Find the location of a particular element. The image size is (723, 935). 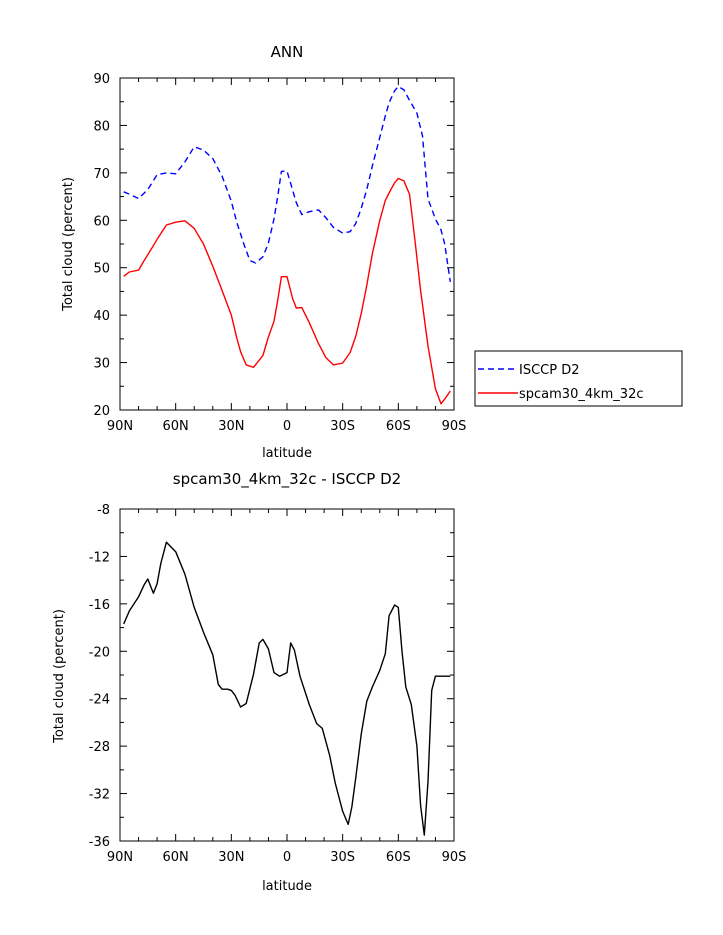

top-y-tick-label: 70 is located at coordinates (101, 174).